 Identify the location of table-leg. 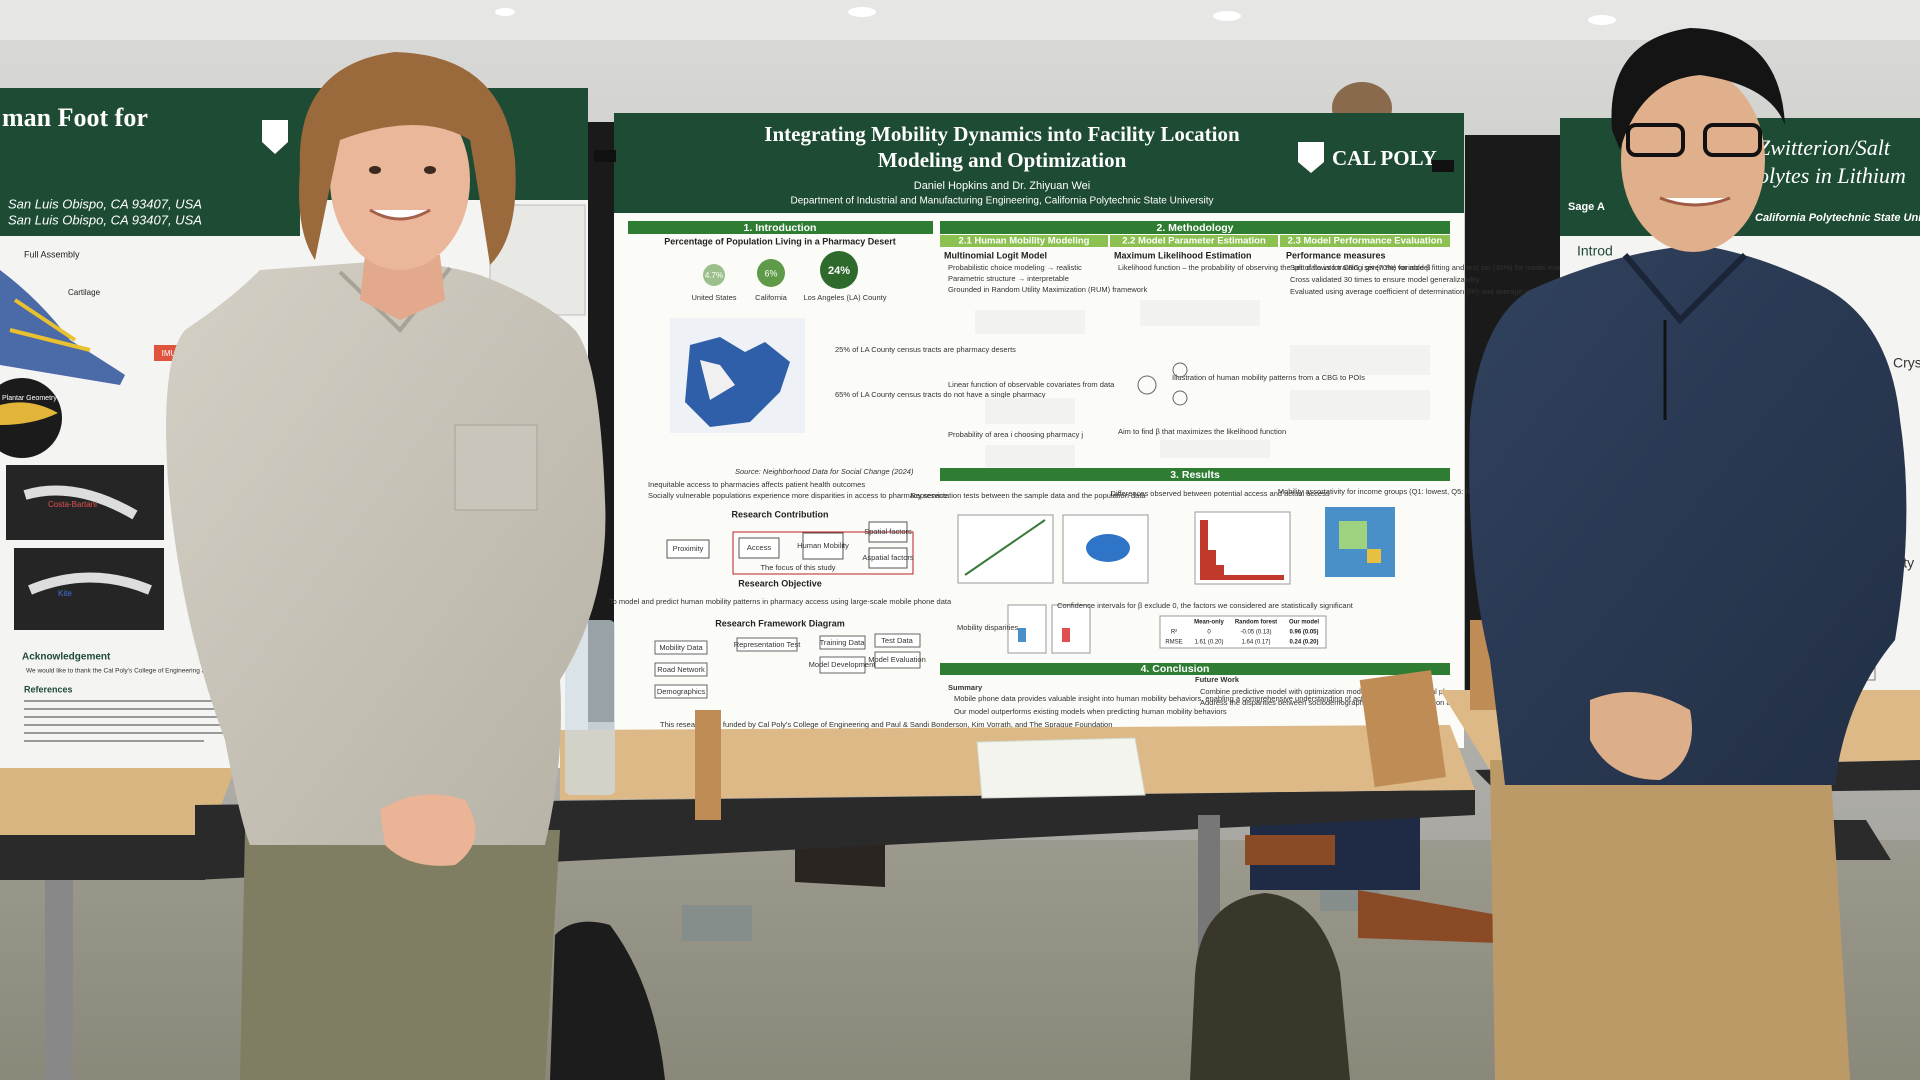
(59, 980).